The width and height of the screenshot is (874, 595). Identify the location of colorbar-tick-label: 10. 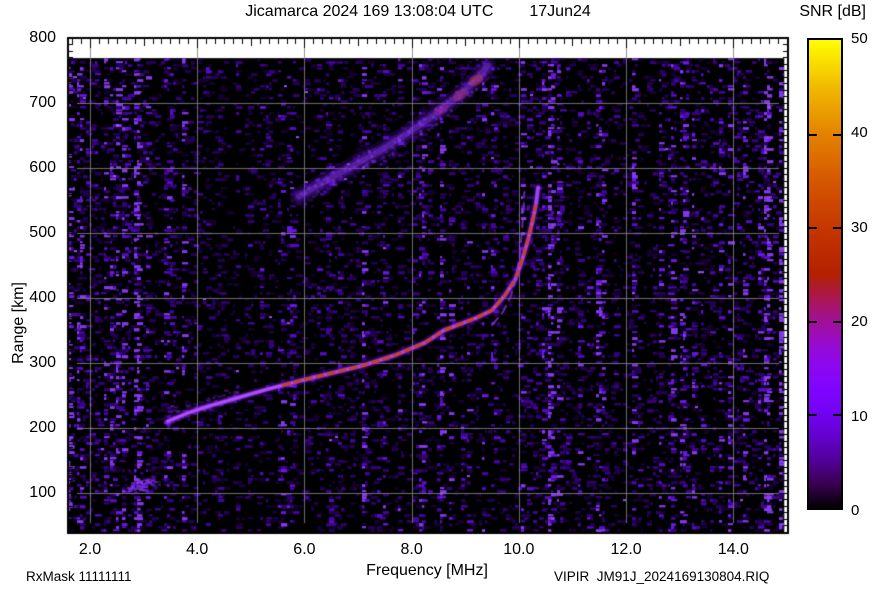
(859, 416).